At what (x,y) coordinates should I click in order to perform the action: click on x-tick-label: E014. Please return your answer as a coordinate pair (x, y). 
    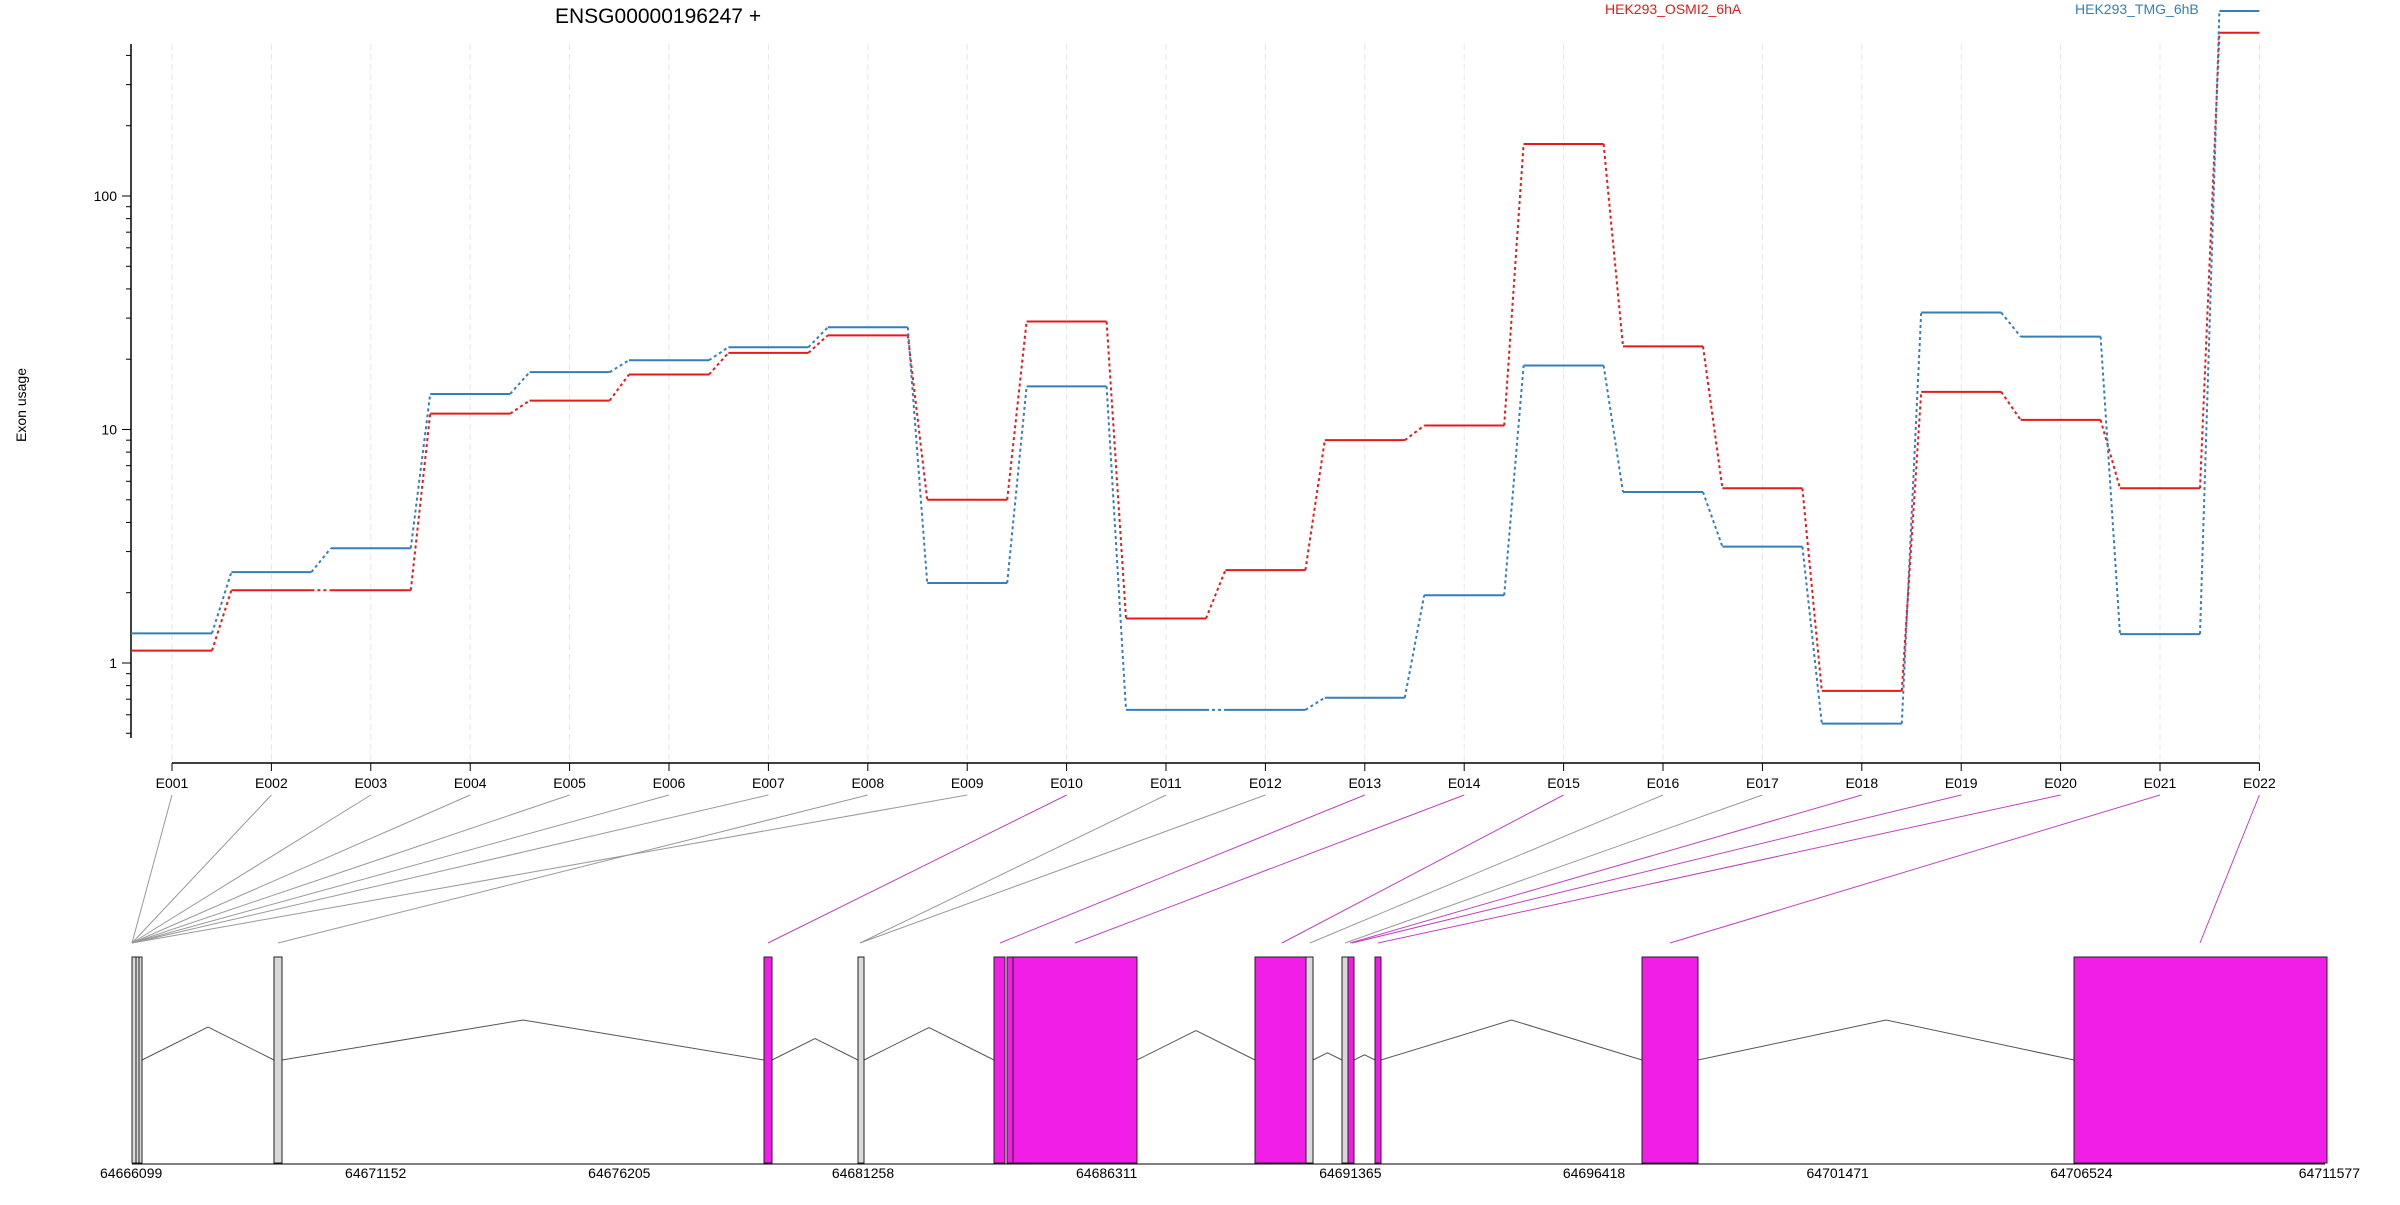
    Looking at the image, I should click on (1464, 783).